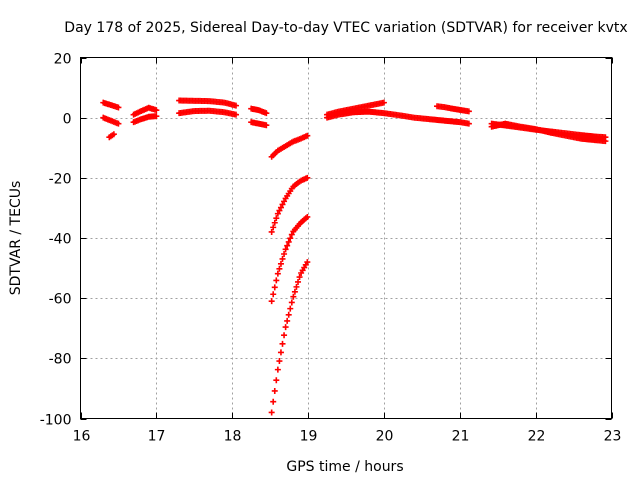 The height and width of the screenshot is (480, 640). I want to click on x-tick-label: 17, so click(157, 437).